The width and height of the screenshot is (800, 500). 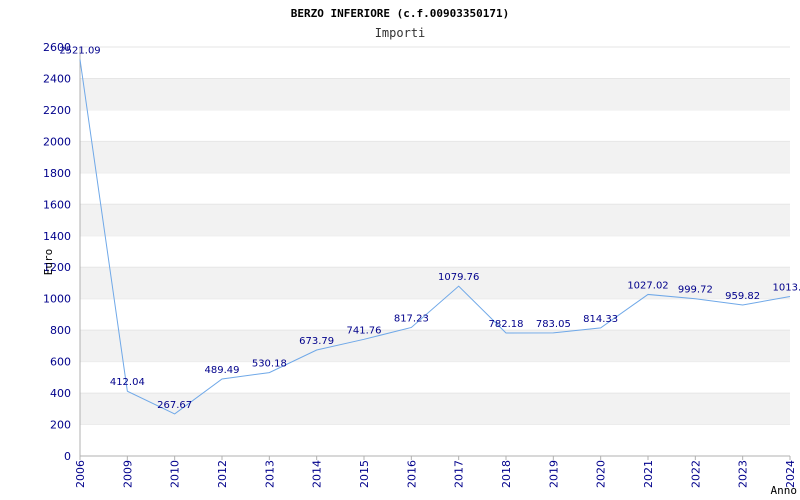 I want to click on data-label: 817.23, so click(x=411, y=318).